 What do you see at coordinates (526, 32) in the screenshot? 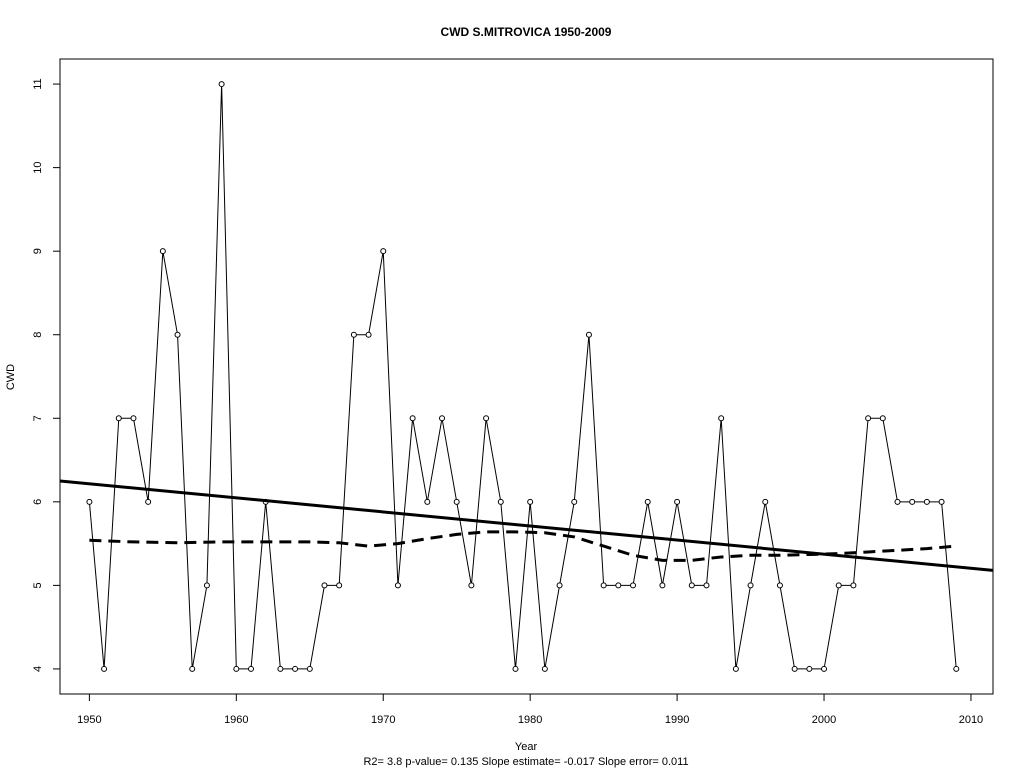
I see `chart-title: CWD S.MITROVICA 1950-2009` at bounding box center [526, 32].